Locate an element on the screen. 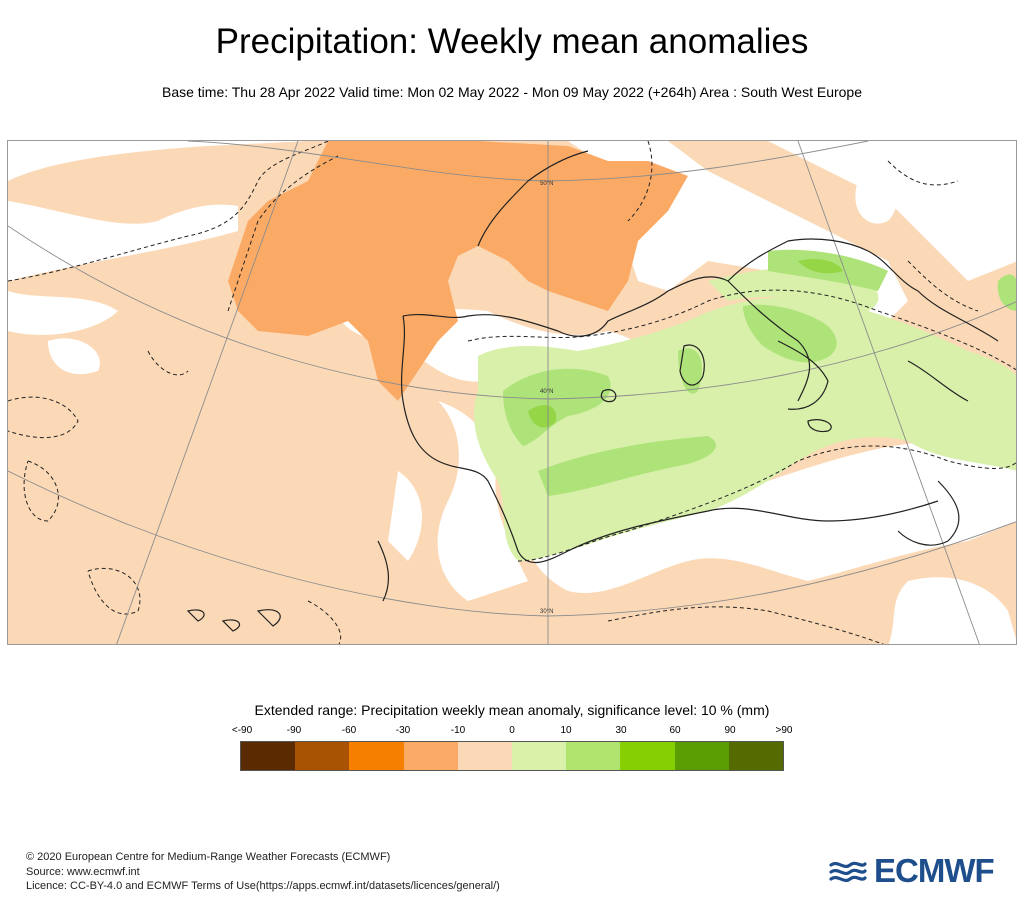 The width and height of the screenshot is (1024, 922). legend-label: >90 is located at coordinates (784, 730).